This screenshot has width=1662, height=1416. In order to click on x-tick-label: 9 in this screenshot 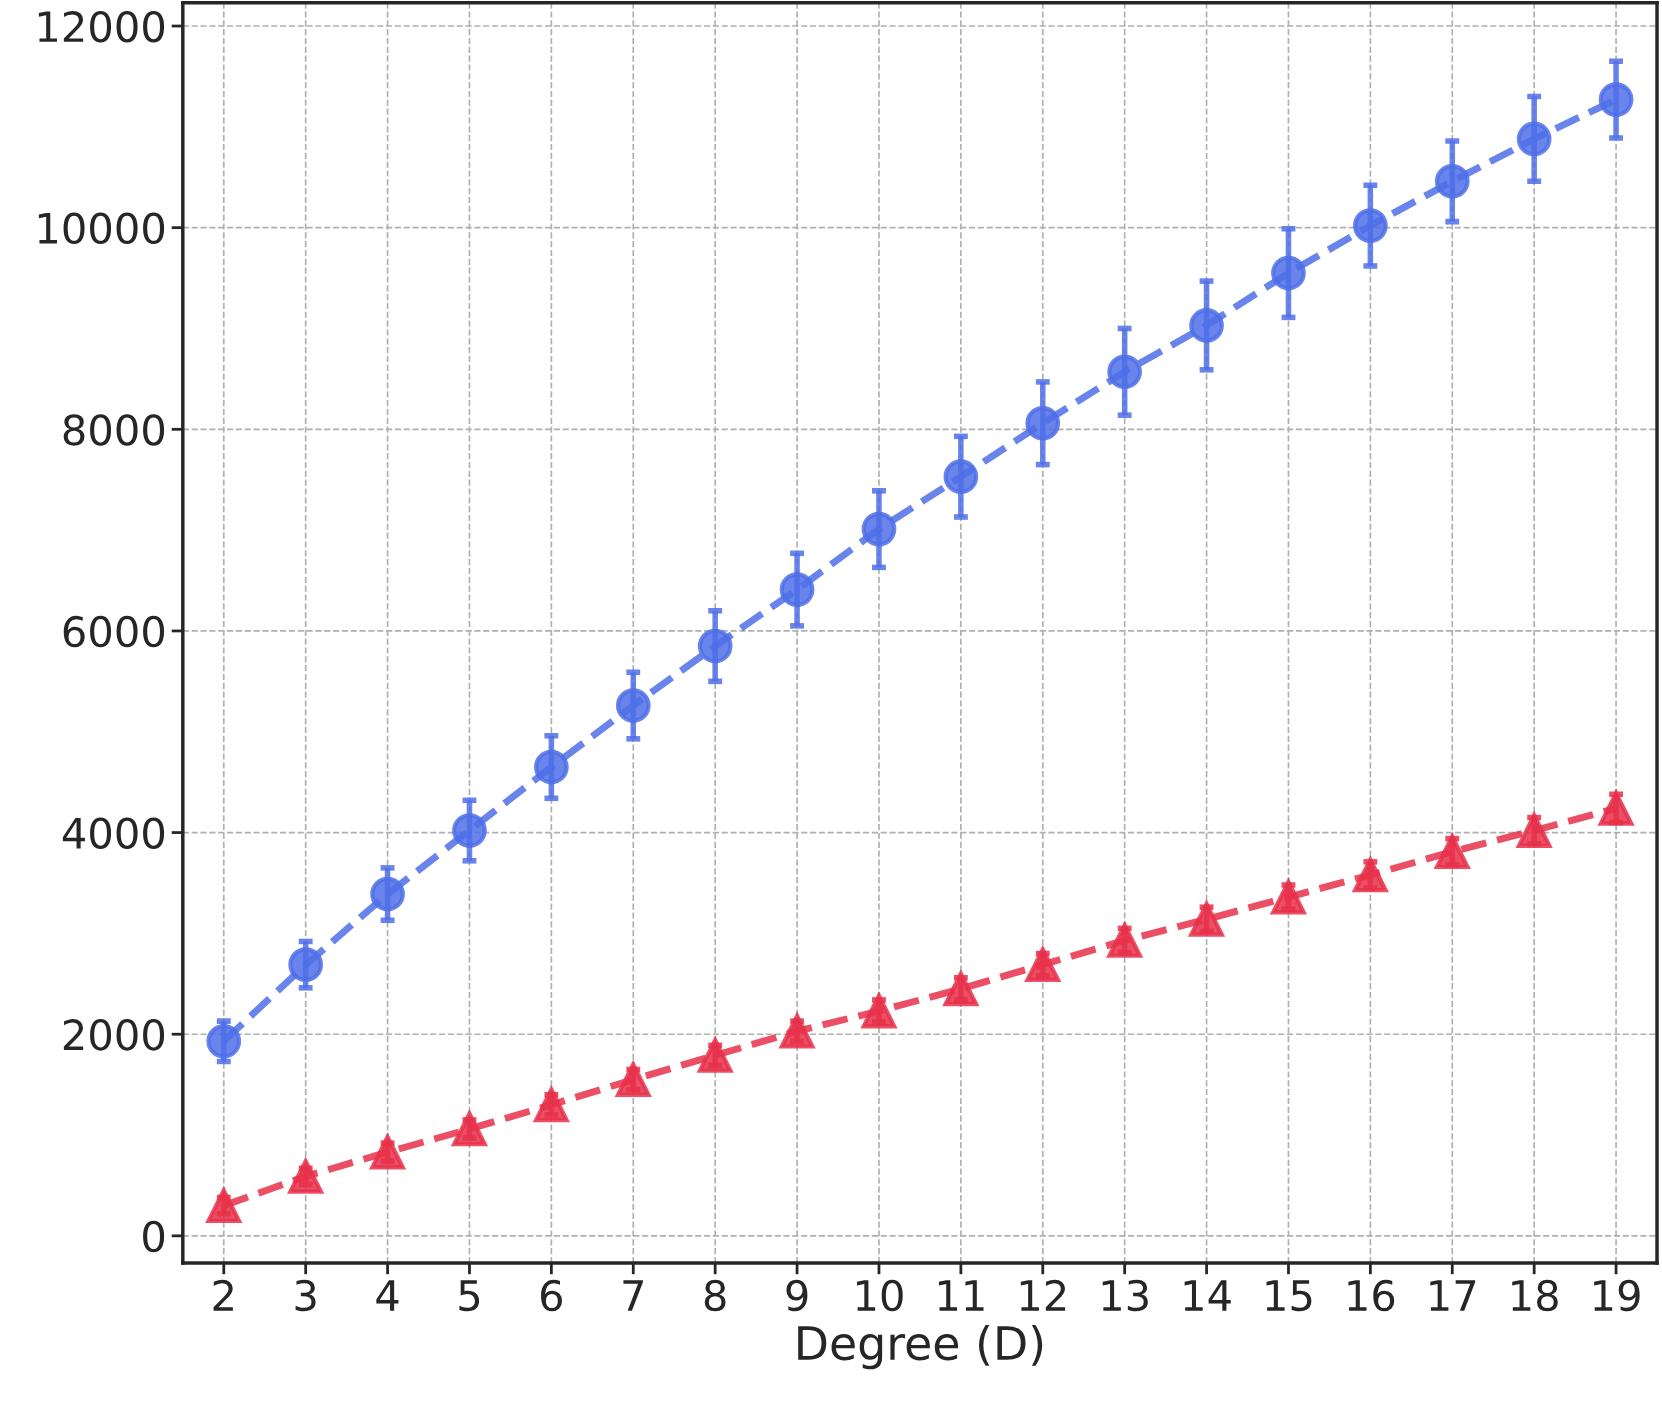, I will do `click(797, 1295)`.